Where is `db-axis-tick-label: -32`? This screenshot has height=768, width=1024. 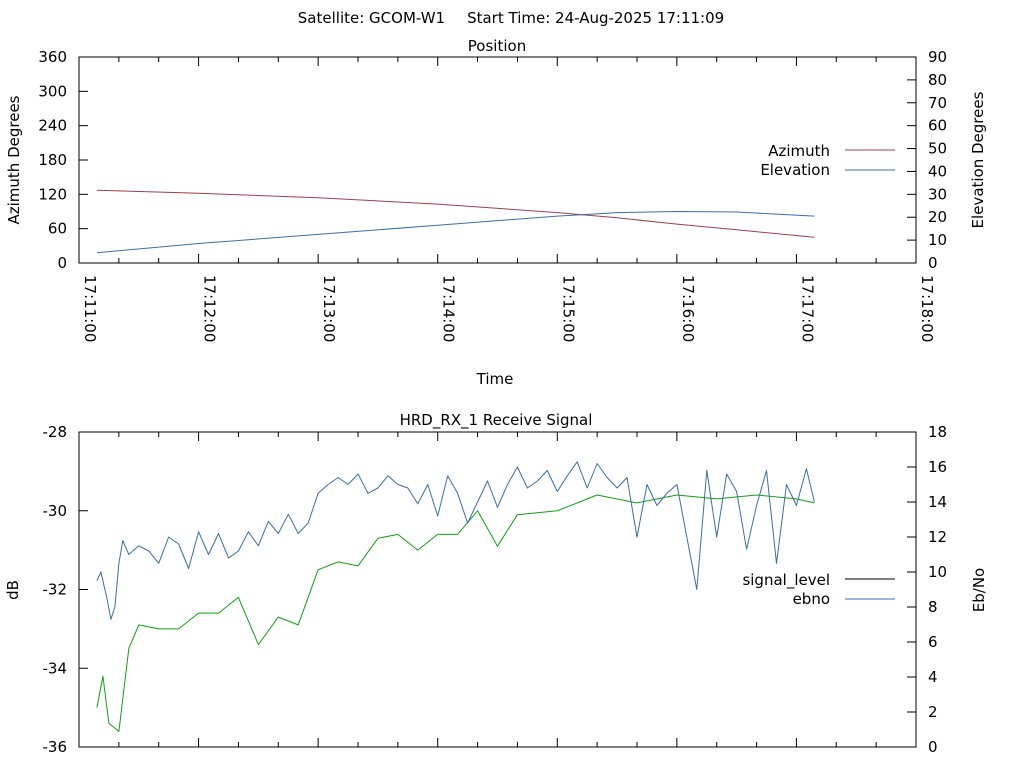 db-axis-tick-label: -32 is located at coordinates (55, 590).